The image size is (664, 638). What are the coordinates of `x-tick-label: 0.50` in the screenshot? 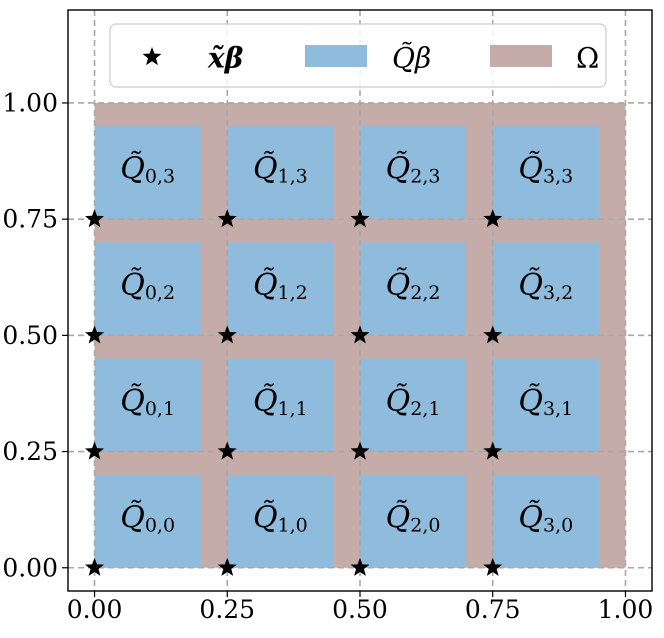 It's located at (360, 609).